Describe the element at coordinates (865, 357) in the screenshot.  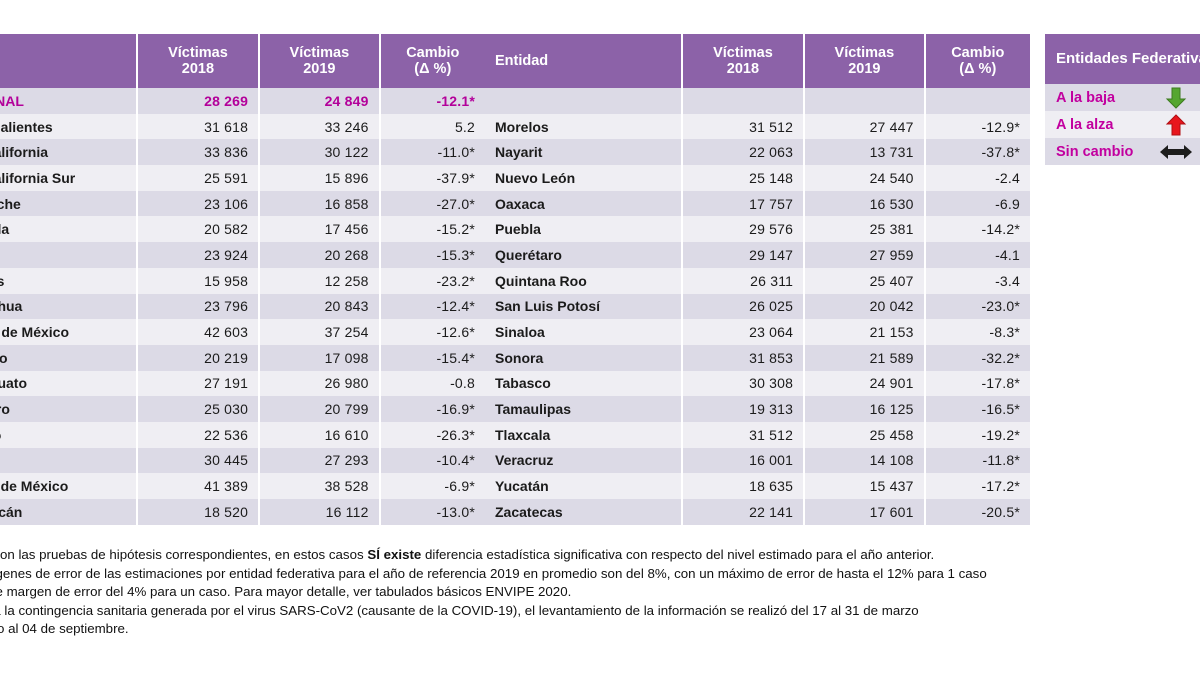
I see `cell-victimas-2019: 21 589` at that location.